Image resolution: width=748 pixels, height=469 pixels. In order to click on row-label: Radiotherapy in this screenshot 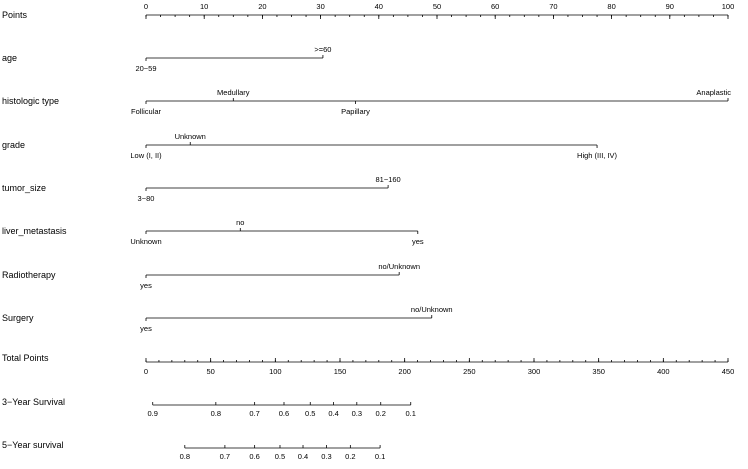, I will do `click(29, 275)`.